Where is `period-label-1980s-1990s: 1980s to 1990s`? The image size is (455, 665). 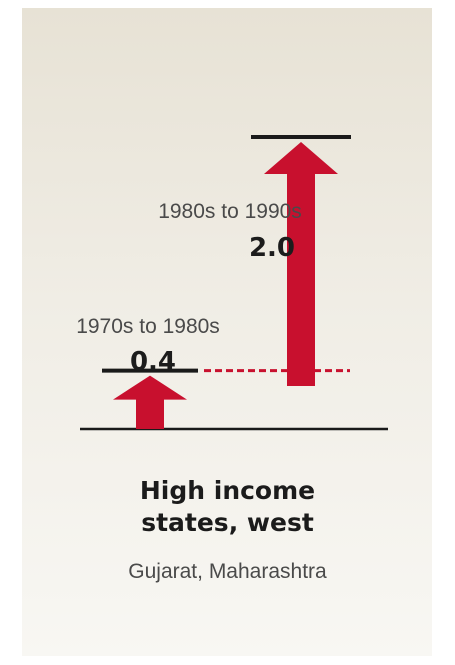 period-label-1980s-1990s: 1980s to 1990s is located at coordinates (230, 211).